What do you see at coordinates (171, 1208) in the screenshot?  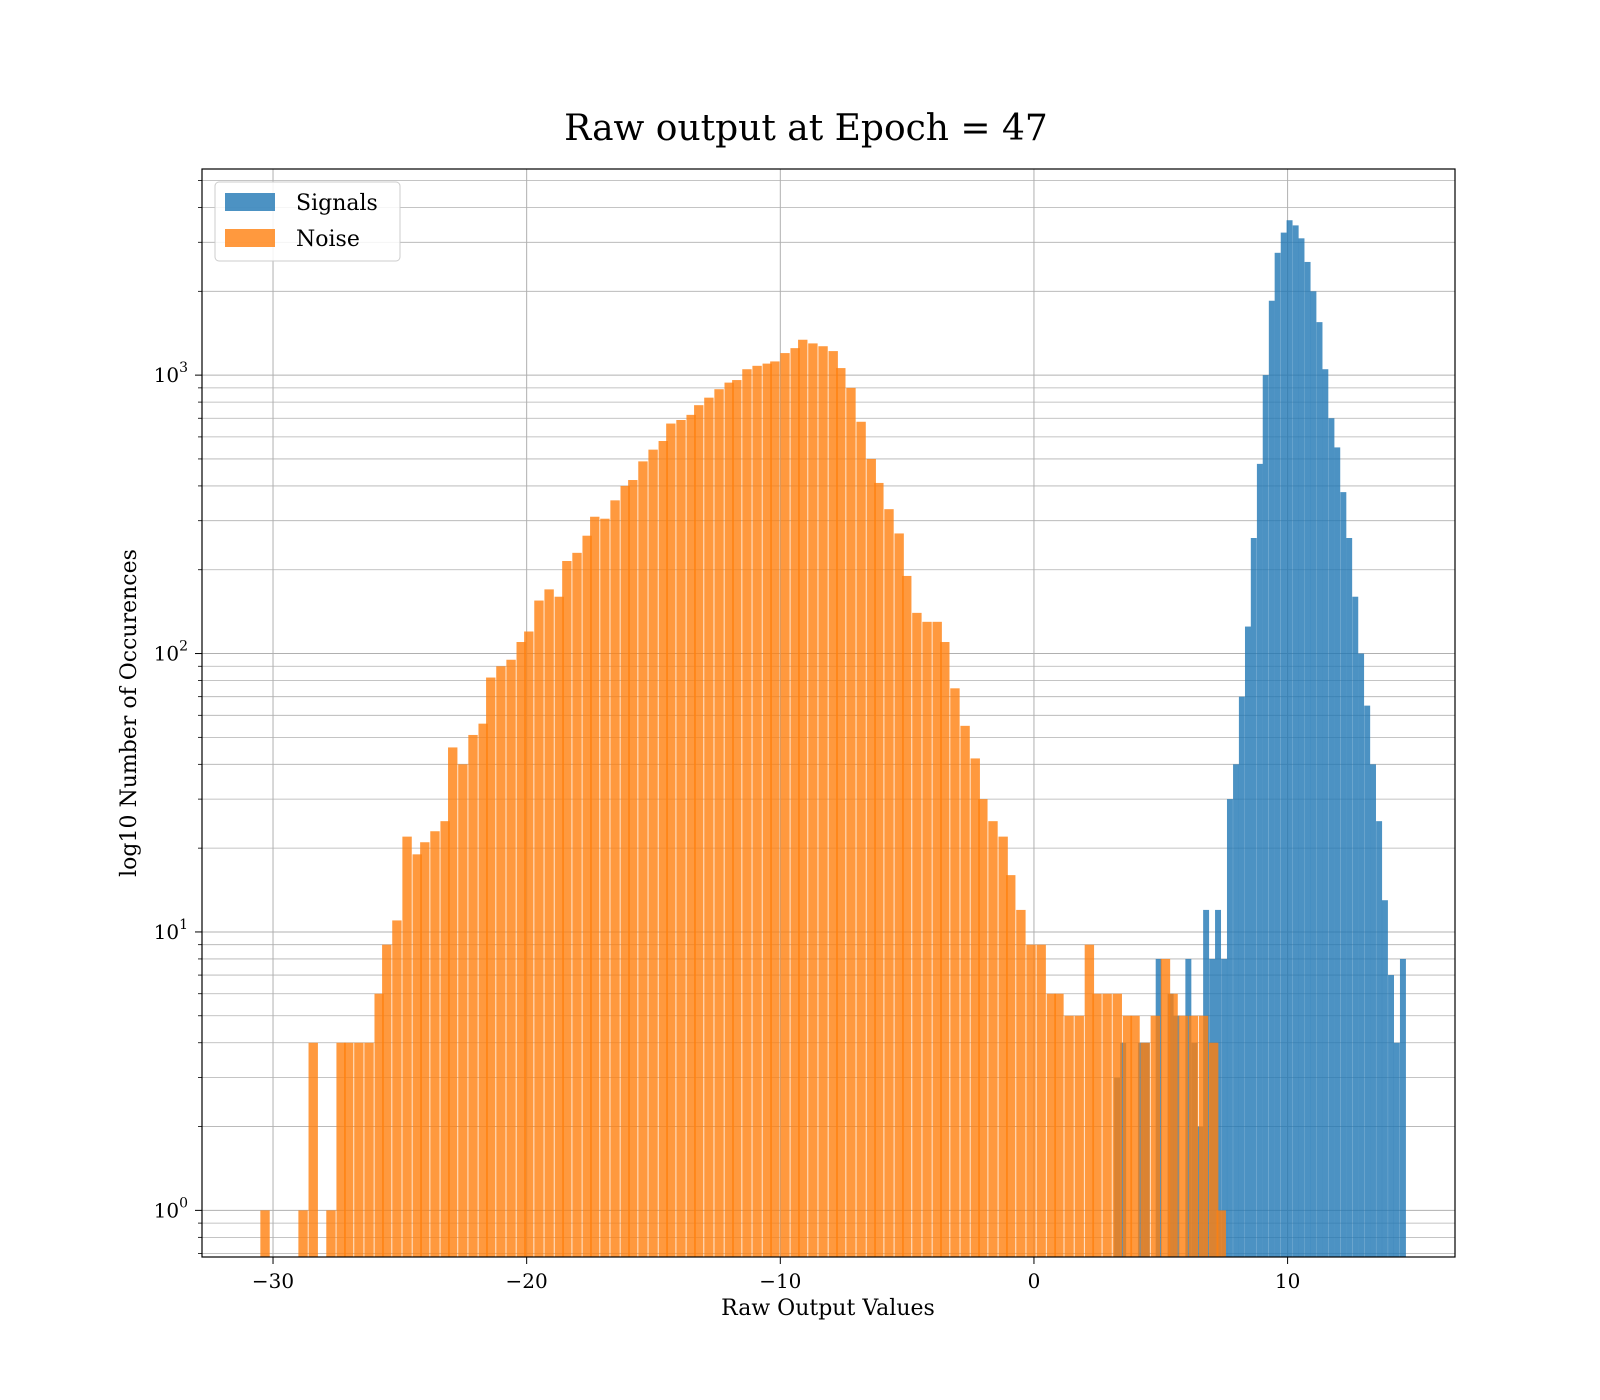 I see `y-tick-label: 10⁰` at bounding box center [171, 1208].